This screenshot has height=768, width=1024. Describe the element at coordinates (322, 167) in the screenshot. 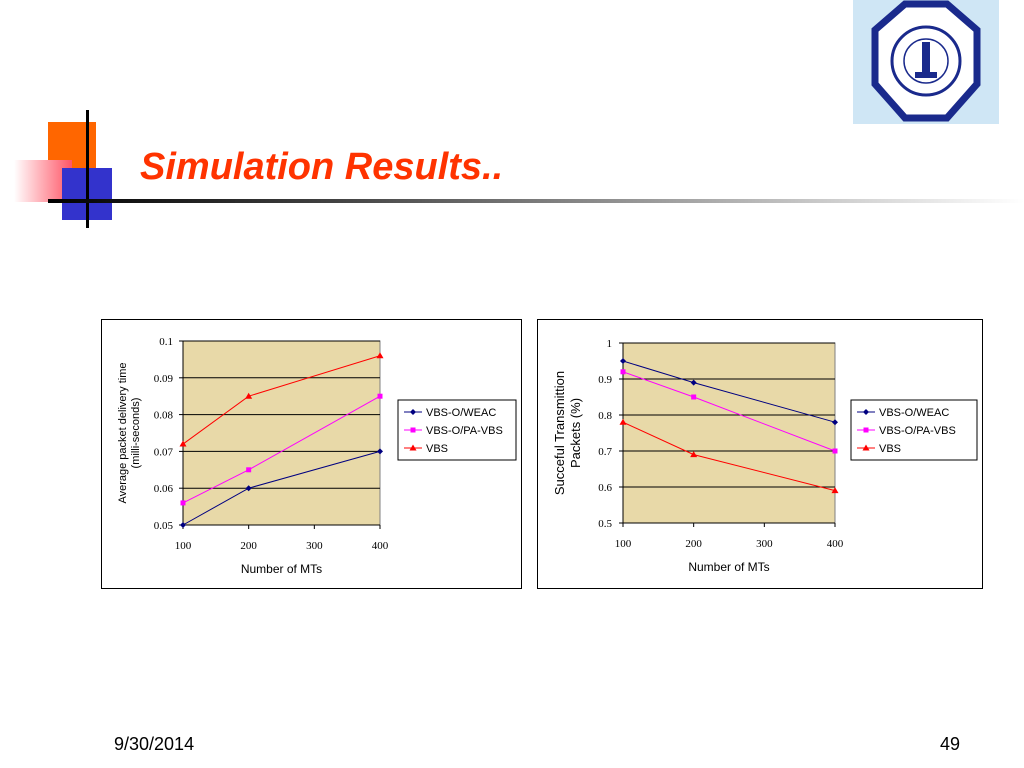

I see `page-title: Simulation Results..` at that location.